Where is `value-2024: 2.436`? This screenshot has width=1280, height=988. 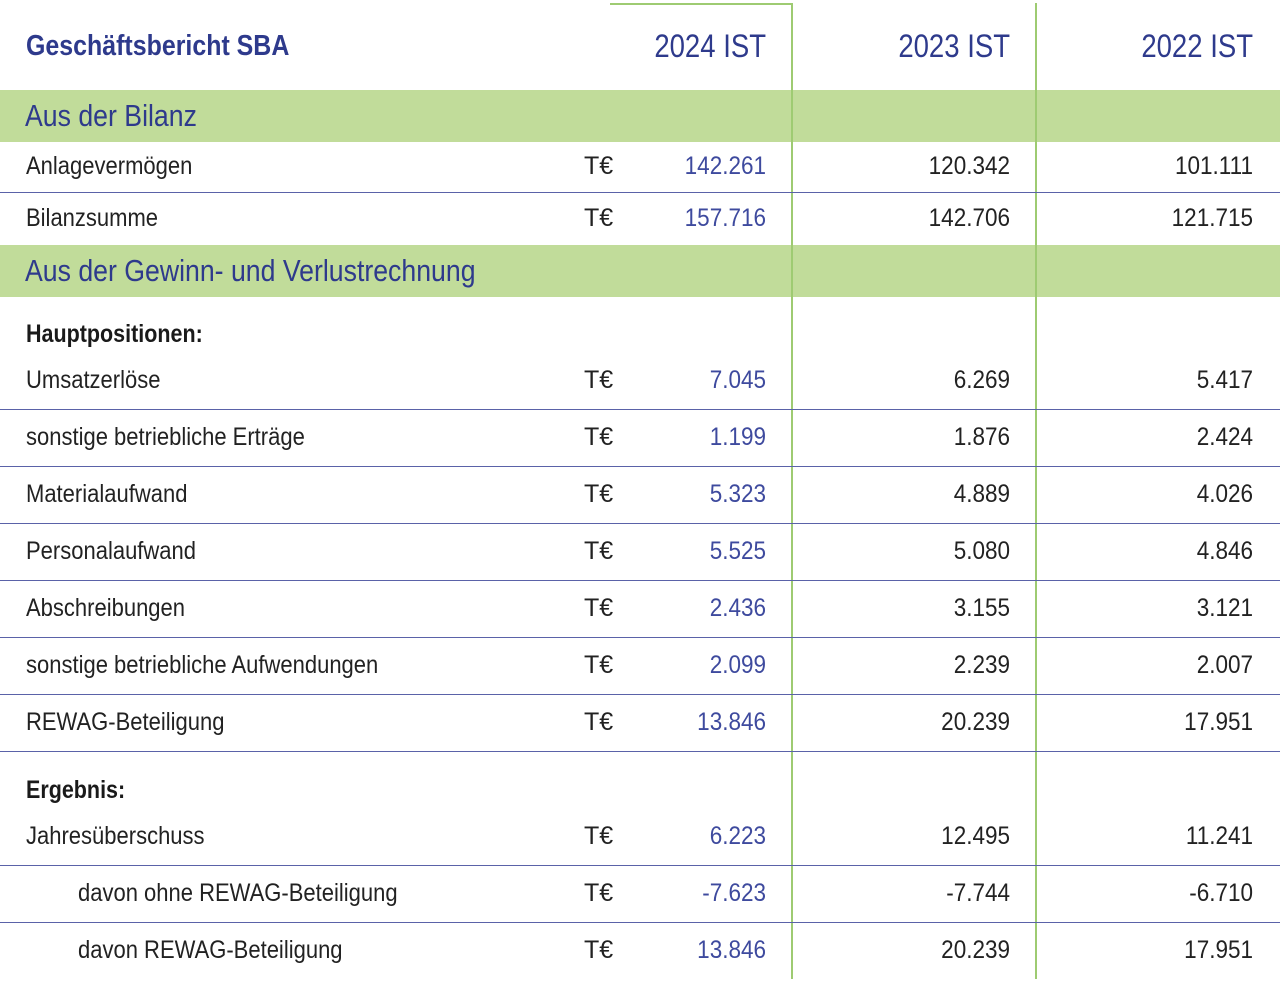 value-2024: 2.436 is located at coordinates (737, 608).